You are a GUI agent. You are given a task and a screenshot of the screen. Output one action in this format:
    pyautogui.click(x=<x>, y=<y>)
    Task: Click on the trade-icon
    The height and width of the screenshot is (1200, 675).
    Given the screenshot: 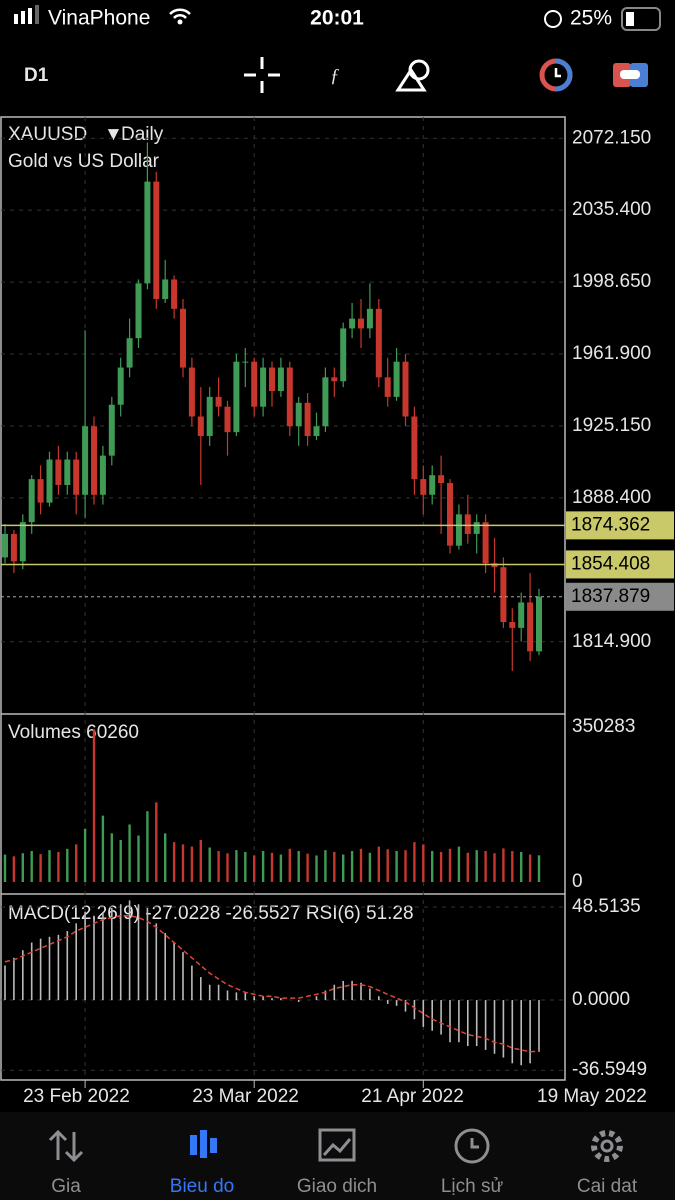 What is the action you would take?
    pyautogui.click(x=630, y=75)
    